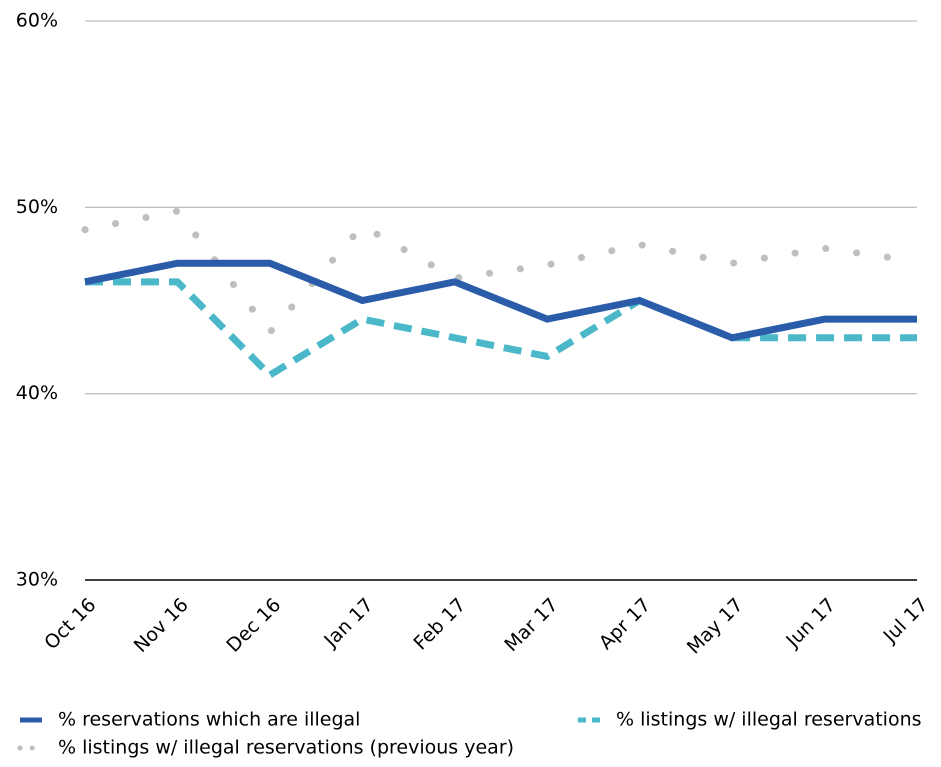 The width and height of the screenshot is (941, 767). I want to click on series-line, so click(500, 300).